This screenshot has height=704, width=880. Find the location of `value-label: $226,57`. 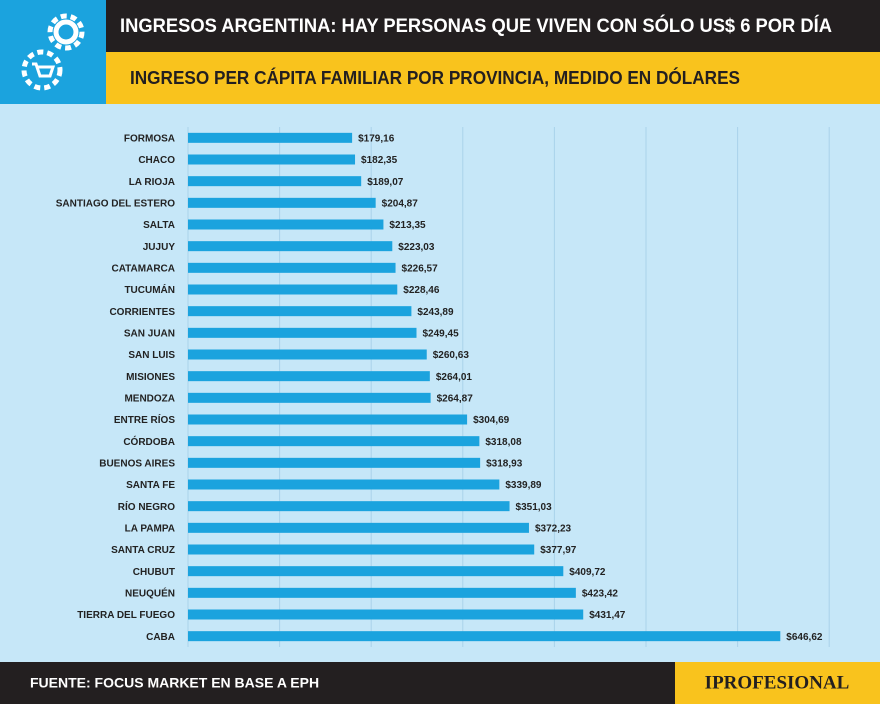

value-label: $226,57 is located at coordinates (420, 268).